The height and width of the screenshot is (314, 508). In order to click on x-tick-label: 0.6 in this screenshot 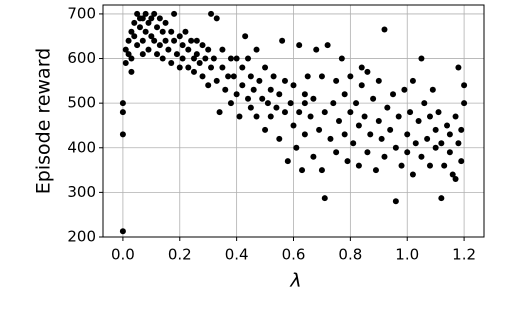, I will do `click(294, 255)`.